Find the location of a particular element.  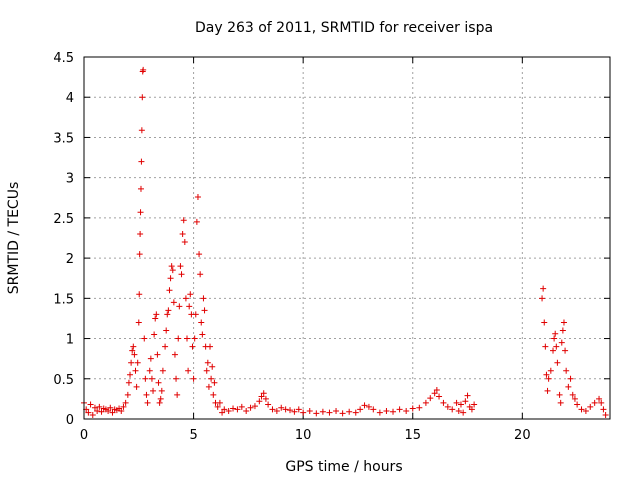

y-tick-label: 1 is located at coordinates (70, 340).